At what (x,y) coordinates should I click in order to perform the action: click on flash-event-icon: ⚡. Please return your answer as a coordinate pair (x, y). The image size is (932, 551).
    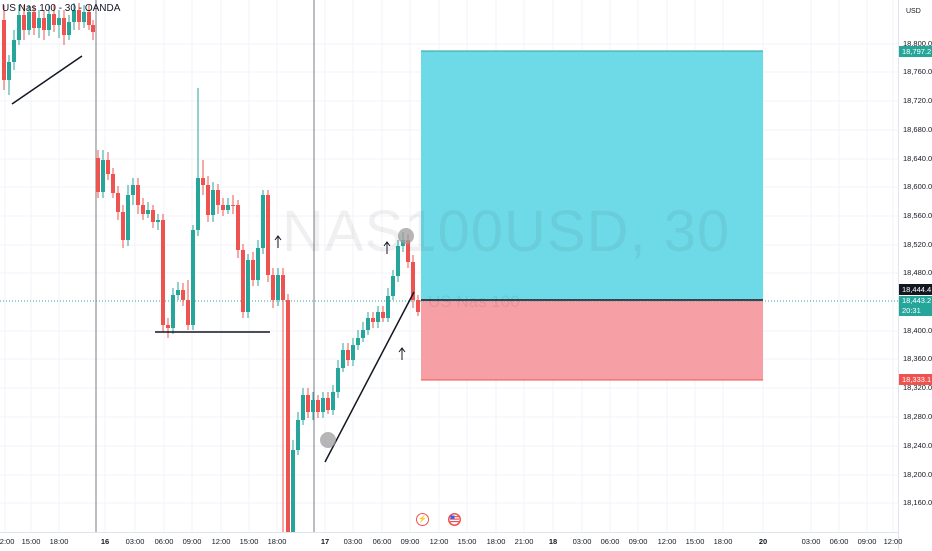
    Looking at the image, I should click on (422, 519).